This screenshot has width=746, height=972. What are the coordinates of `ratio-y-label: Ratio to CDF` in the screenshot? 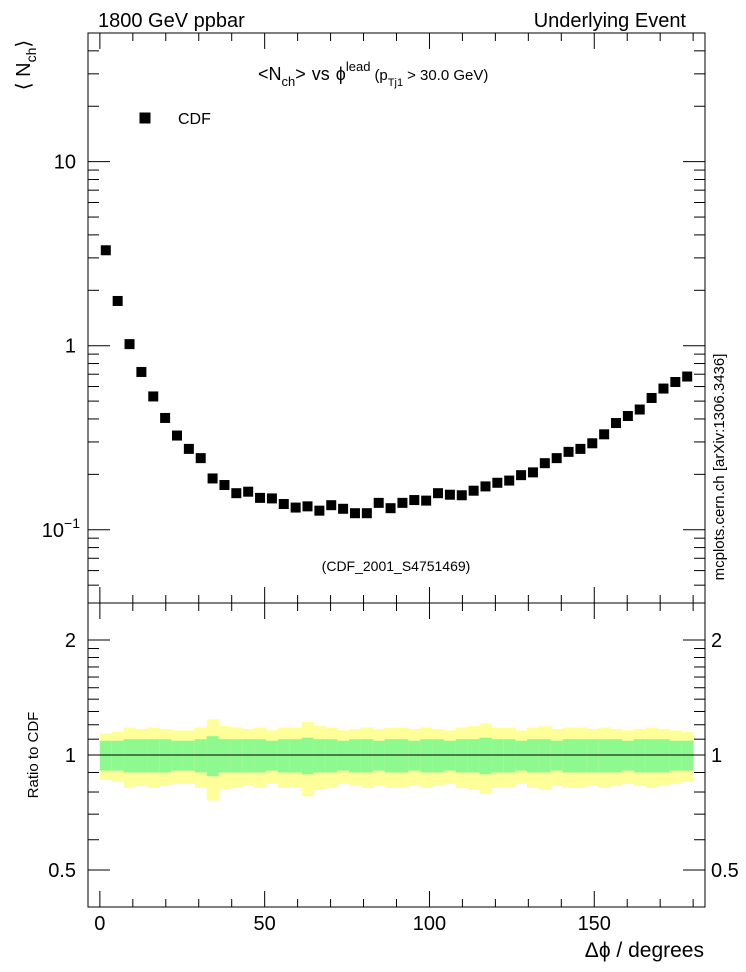 It's located at (33, 755).